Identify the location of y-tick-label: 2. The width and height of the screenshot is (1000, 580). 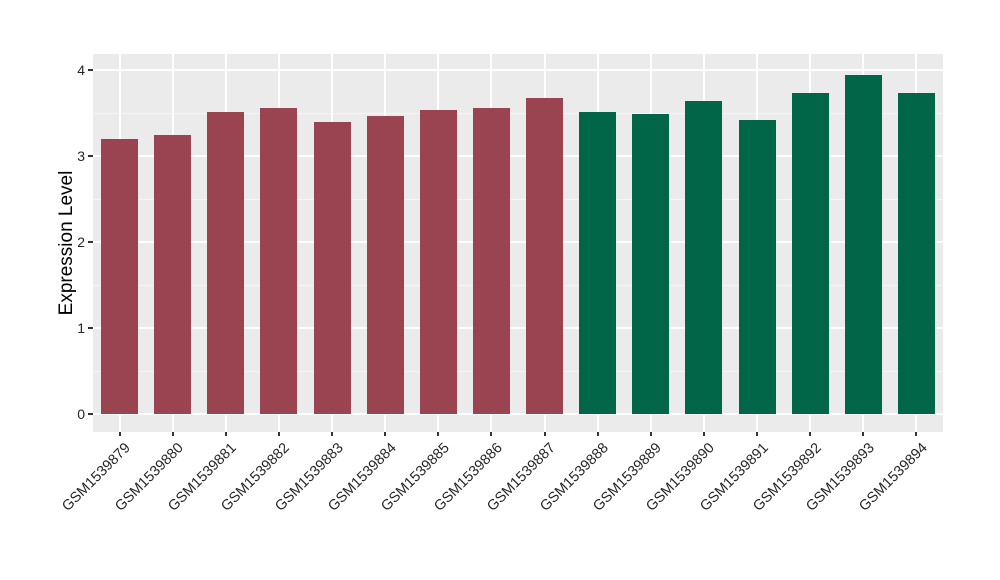
(81, 242).